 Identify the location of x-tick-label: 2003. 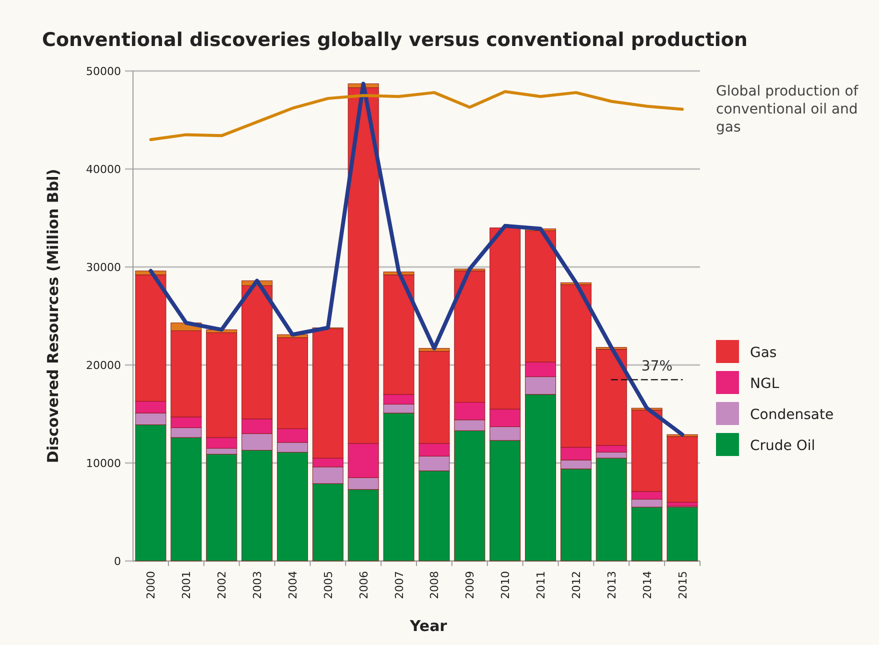
(257, 585).